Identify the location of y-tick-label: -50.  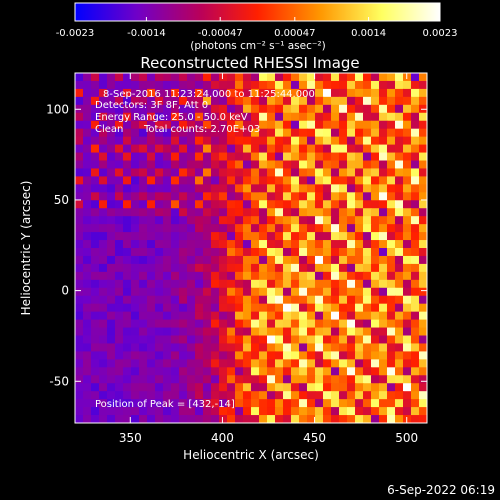
(59, 381).